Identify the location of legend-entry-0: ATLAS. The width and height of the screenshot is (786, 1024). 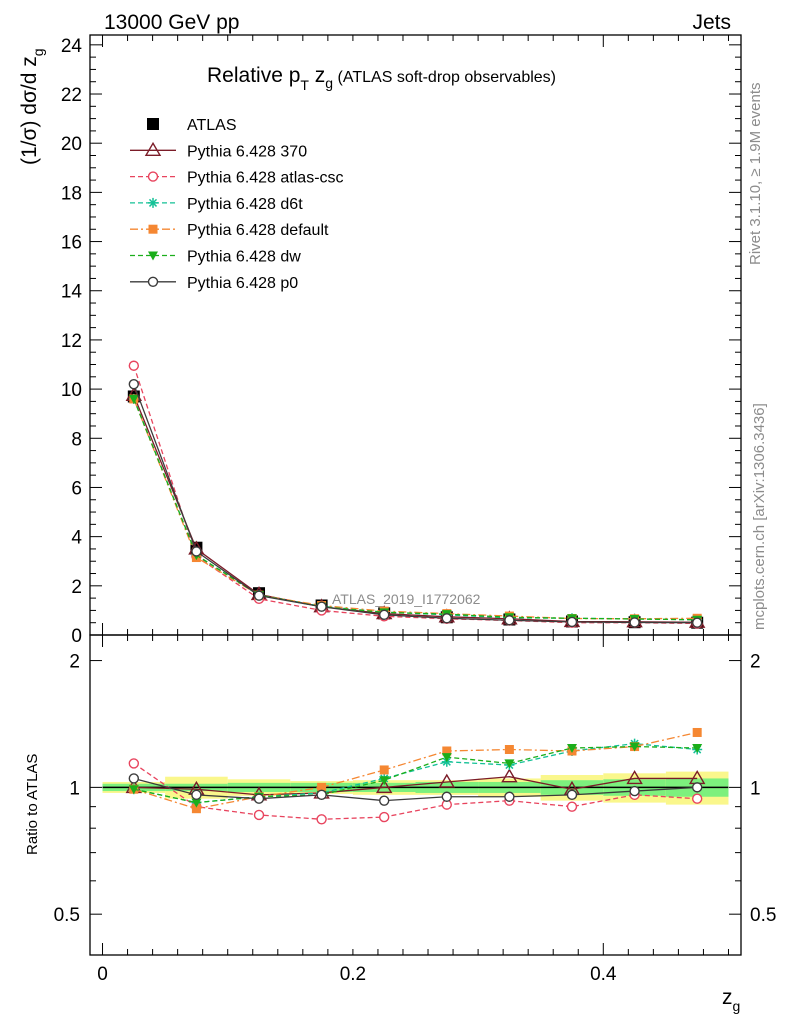
(192, 125).